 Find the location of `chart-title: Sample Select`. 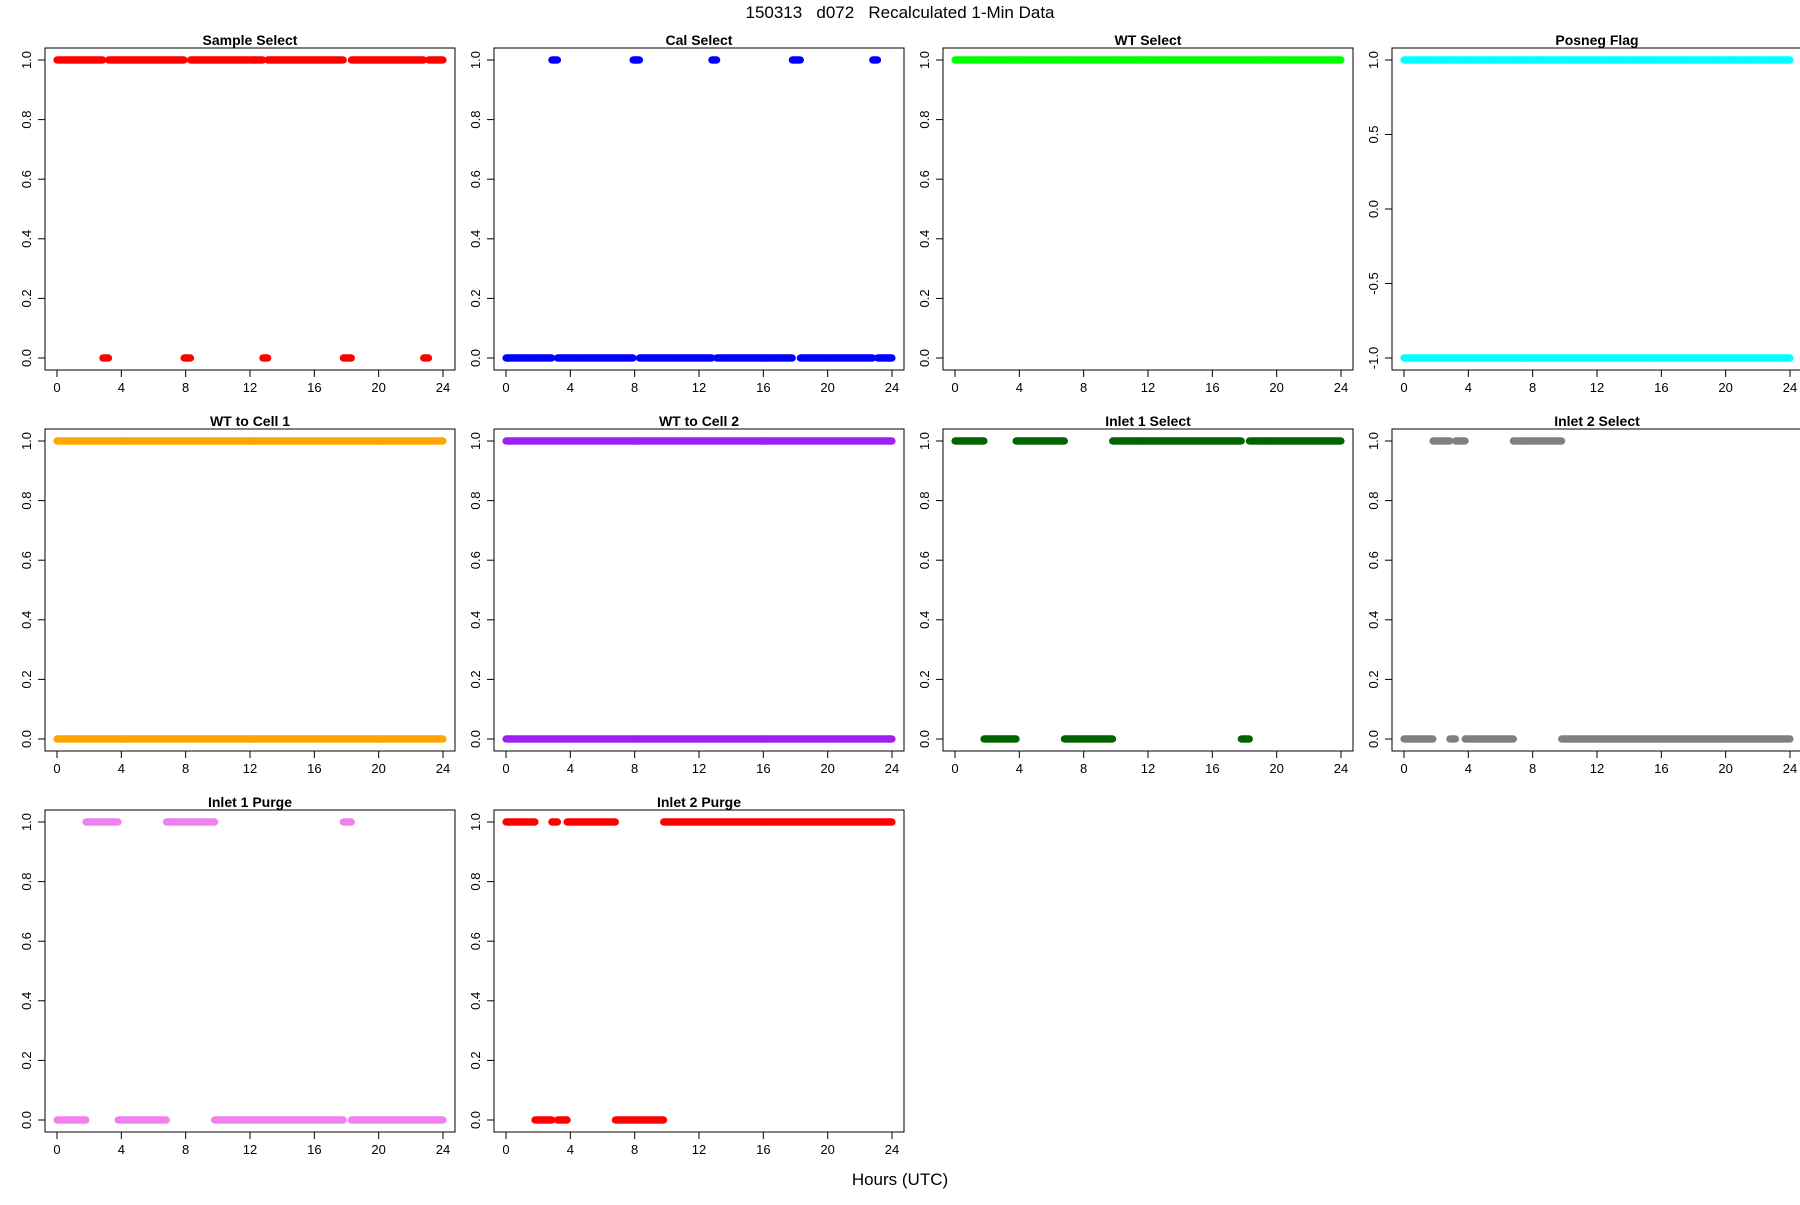

chart-title: Sample Select is located at coordinates (250, 40).